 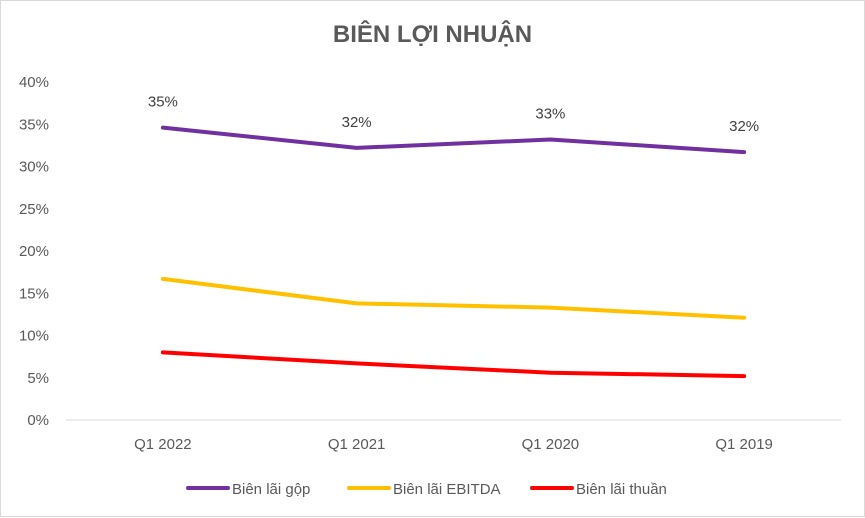 What do you see at coordinates (357, 444) in the screenshot?
I see `x-tick-label: Q1 2021` at bounding box center [357, 444].